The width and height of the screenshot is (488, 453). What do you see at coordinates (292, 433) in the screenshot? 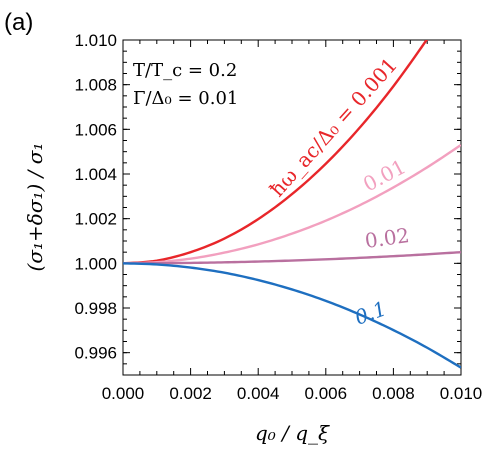
I see `x-axis-title: q₀ / q_ξ` at bounding box center [292, 433].